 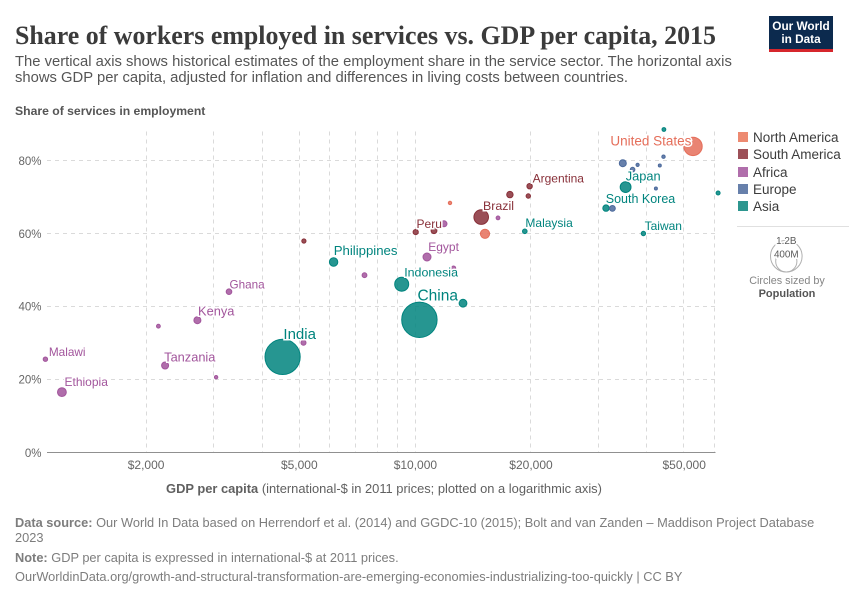 What do you see at coordinates (299, 334) in the screenshot?
I see `svg-text: India` at bounding box center [299, 334].